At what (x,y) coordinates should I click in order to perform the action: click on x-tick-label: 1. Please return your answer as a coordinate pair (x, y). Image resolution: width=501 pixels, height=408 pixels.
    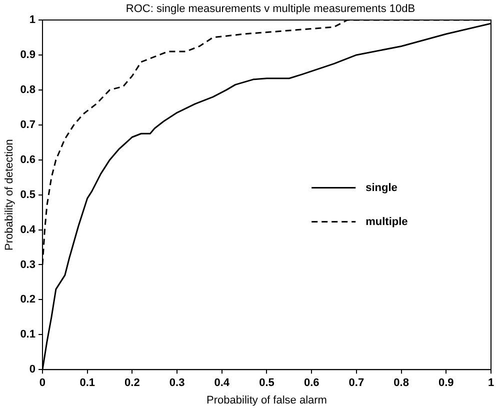
    Looking at the image, I should click on (491, 383).